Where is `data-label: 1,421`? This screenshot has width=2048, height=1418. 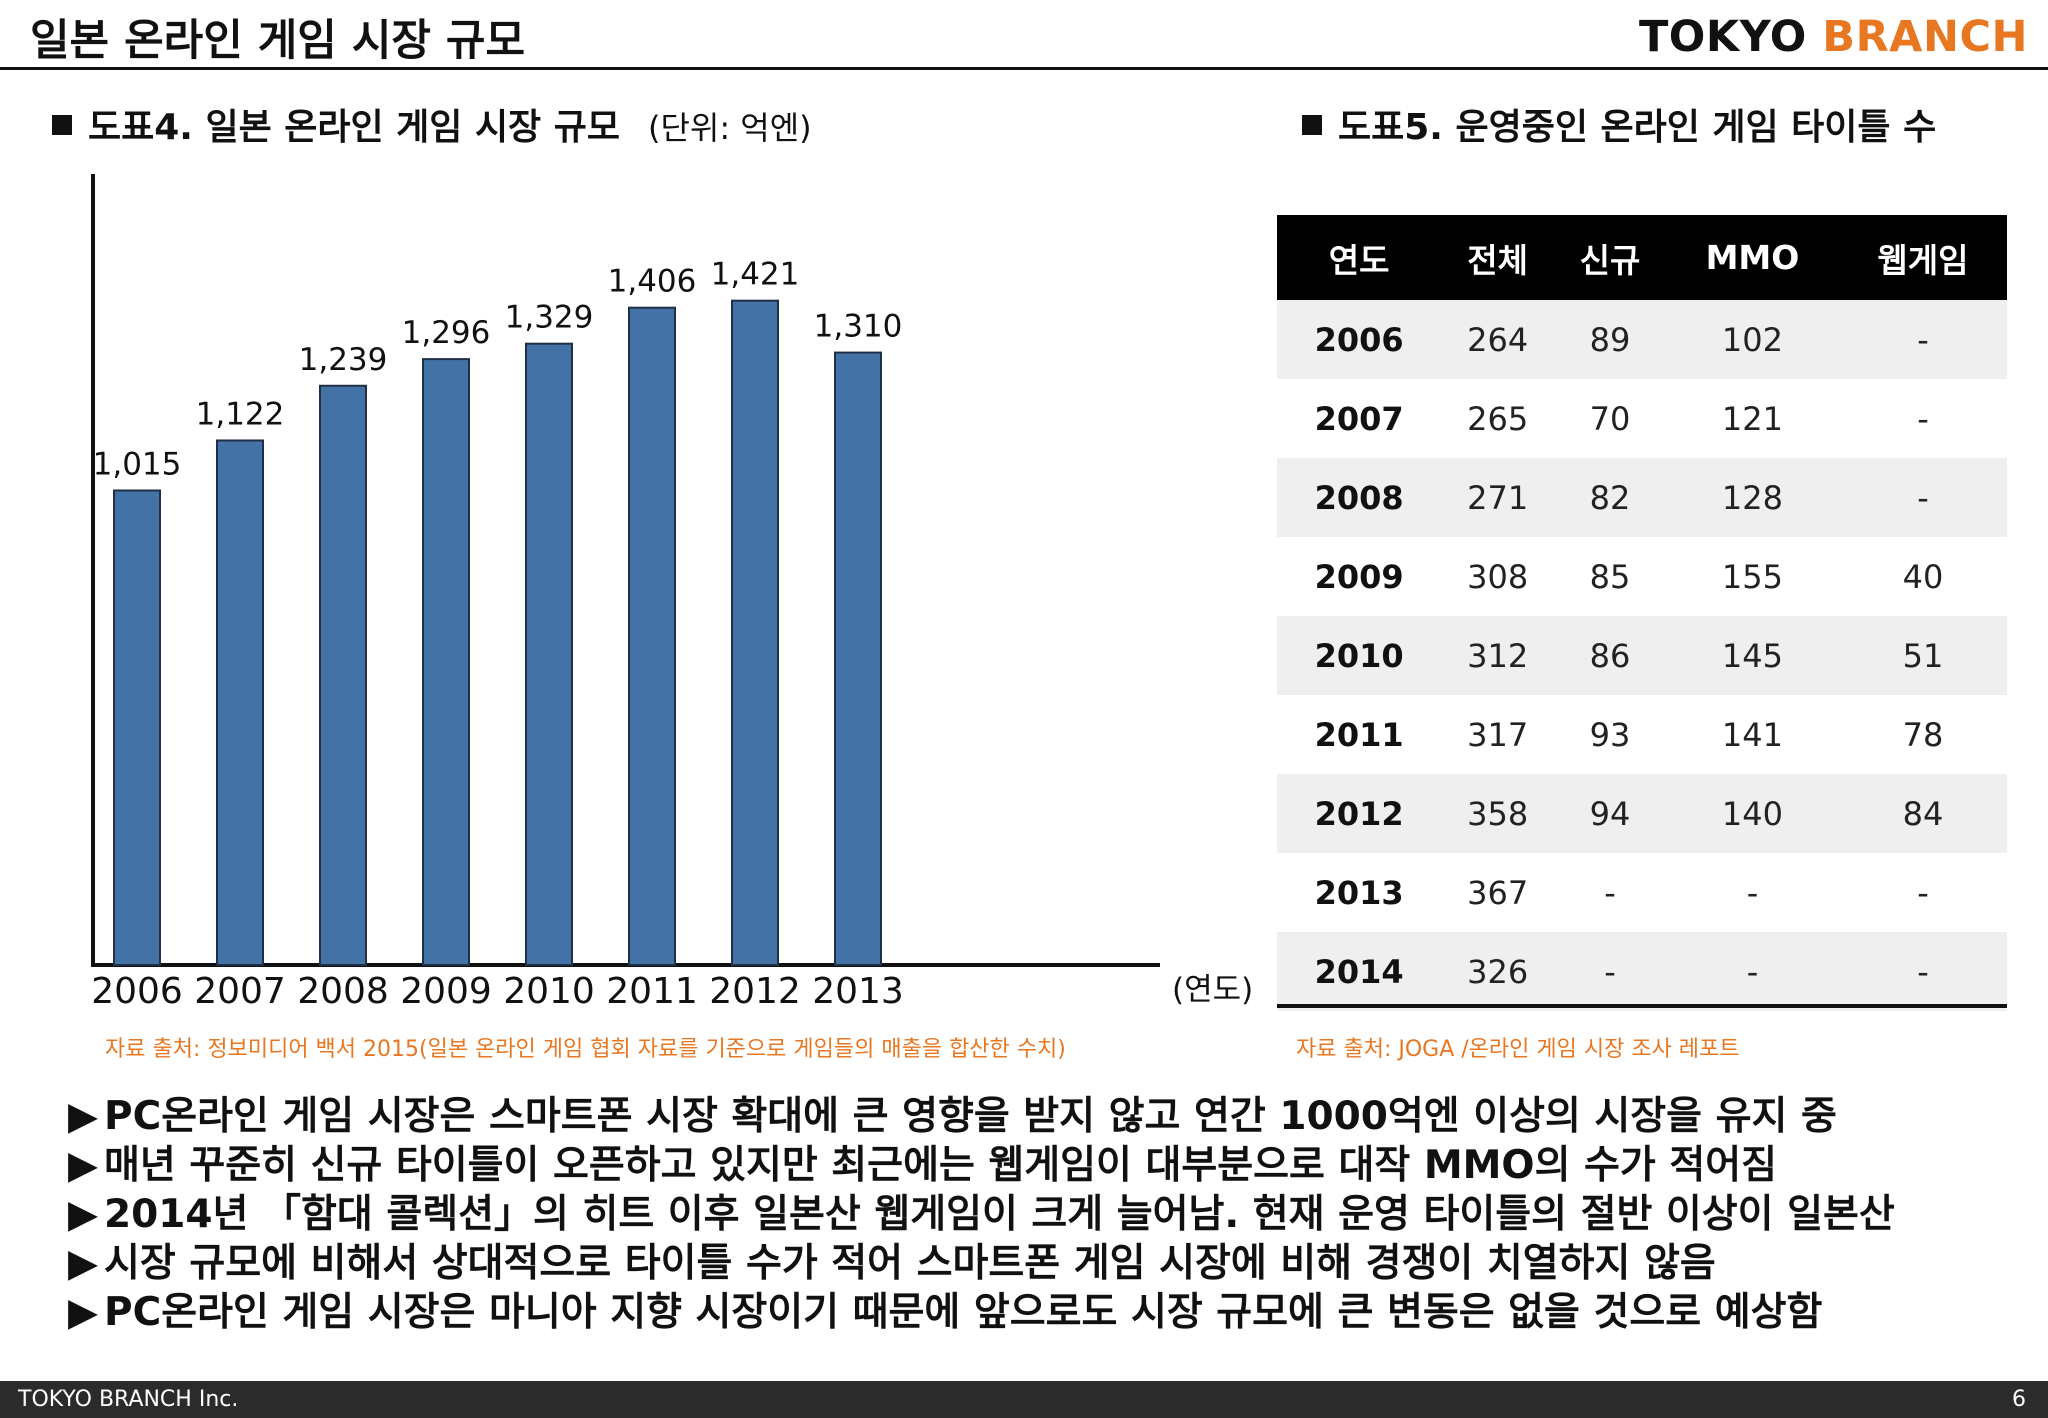
data-label: 1,421 is located at coordinates (755, 275).